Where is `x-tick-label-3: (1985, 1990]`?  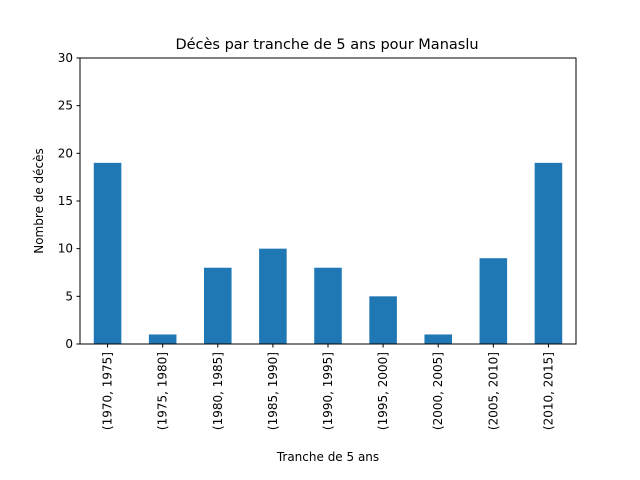 x-tick-label-3: (1985, 1990] is located at coordinates (273, 391).